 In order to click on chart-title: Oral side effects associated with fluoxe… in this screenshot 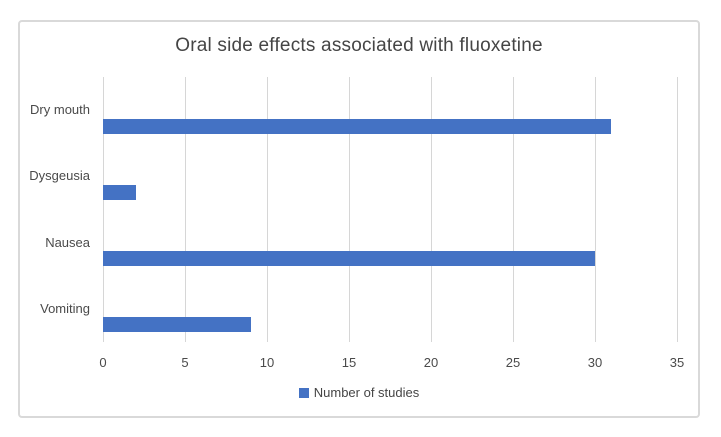, I will do `click(359, 45)`.